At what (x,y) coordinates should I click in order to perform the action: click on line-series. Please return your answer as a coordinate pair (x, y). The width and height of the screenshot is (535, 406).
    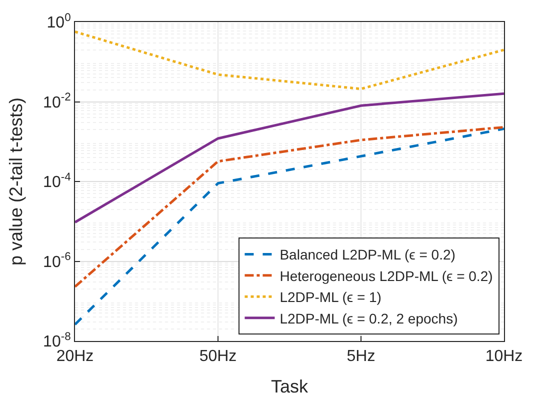
    Looking at the image, I should click on (289, 60).